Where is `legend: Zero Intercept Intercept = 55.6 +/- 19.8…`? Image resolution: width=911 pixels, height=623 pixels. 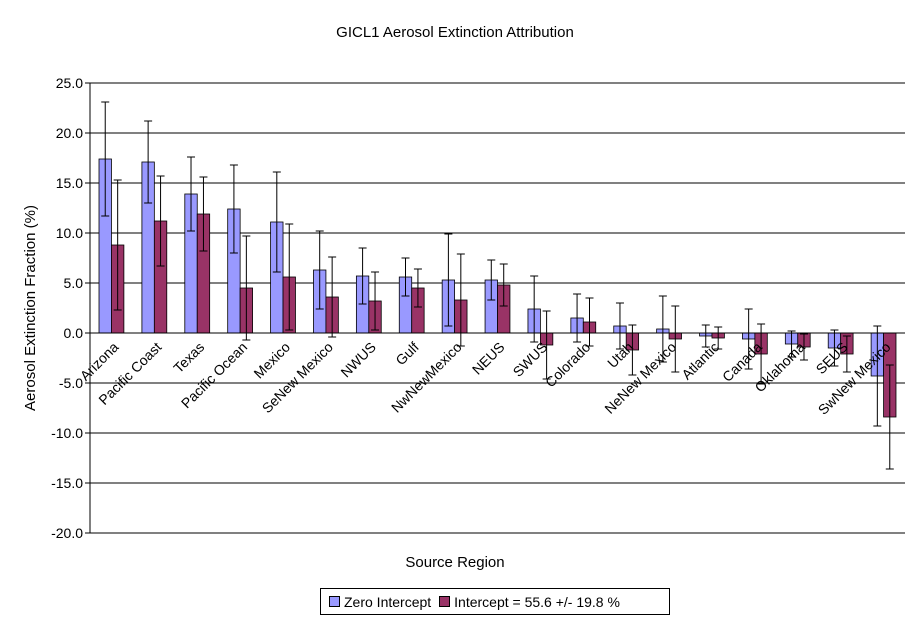 legend: Zero Intercept Intercept = 55.6 +/- 19.8… is located at coordinates (495, 601).